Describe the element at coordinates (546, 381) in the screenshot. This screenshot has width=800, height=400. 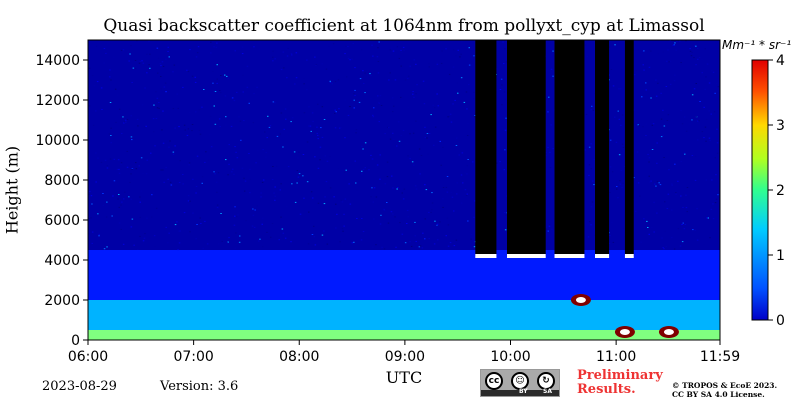
I see `sa-share-alike-icon: ↻` at that location.